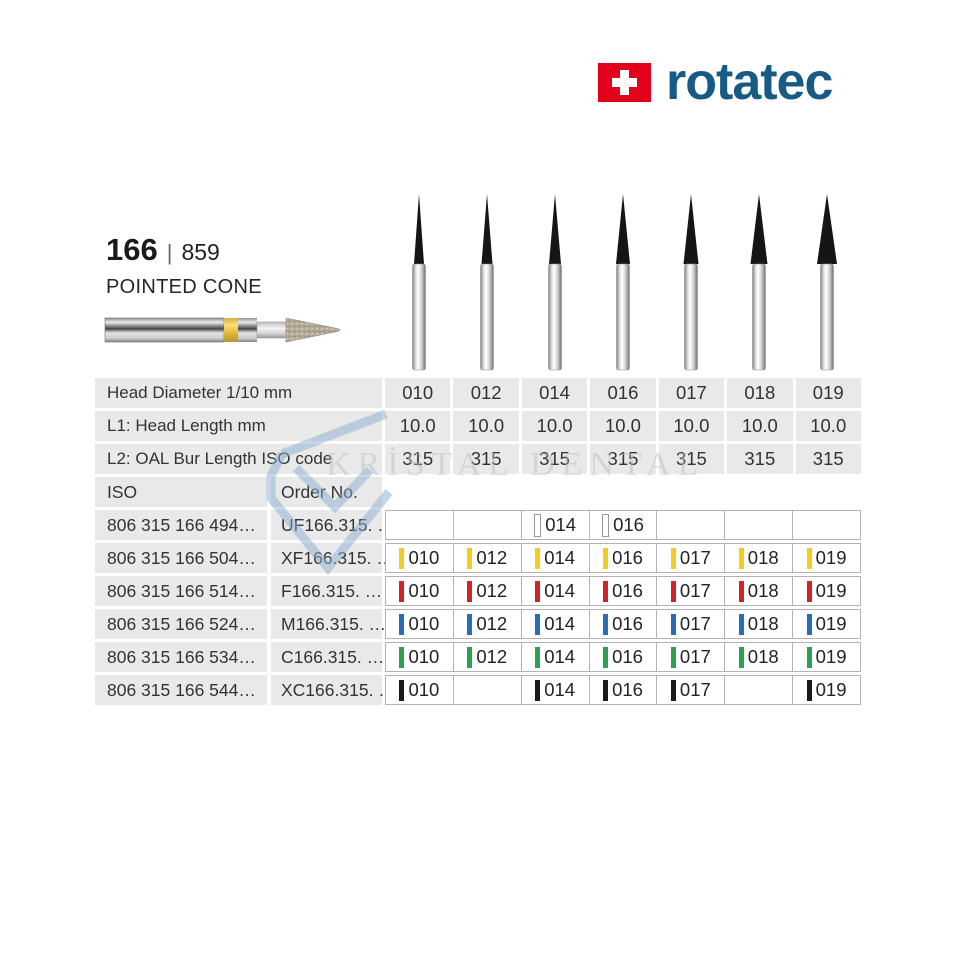 The width and height of the screenshot is (960, 960). Describe the element at coordinates (238, 459) in the screenshot. I see `spec-label: L2: OAL Bur Length ISO code` at that location.